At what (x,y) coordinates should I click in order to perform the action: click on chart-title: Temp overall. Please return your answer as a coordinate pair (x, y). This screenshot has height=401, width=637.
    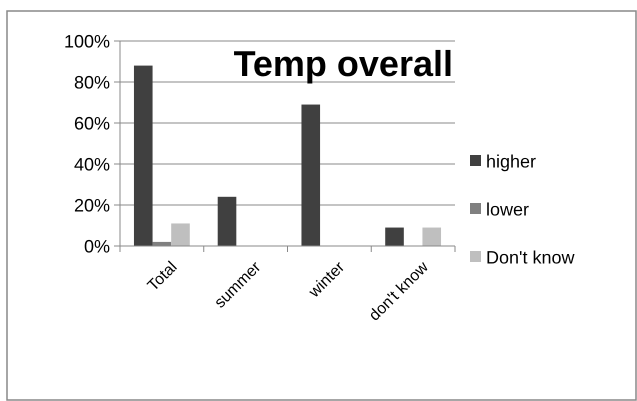
    Looking at the image, I should click on (343, 63).